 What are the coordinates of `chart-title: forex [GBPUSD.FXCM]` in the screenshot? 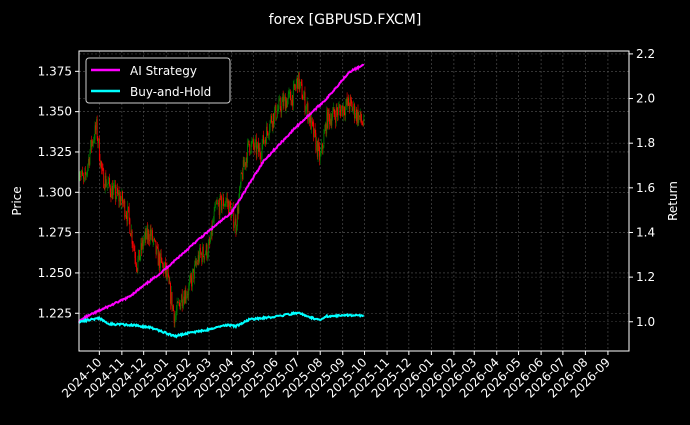 It's located at (345, 20).